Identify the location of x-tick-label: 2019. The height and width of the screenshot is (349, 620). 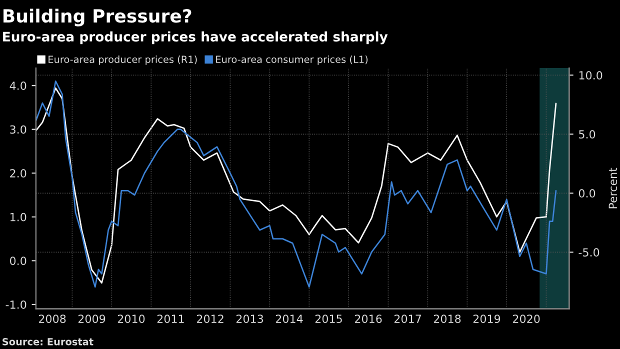
(486, 319).